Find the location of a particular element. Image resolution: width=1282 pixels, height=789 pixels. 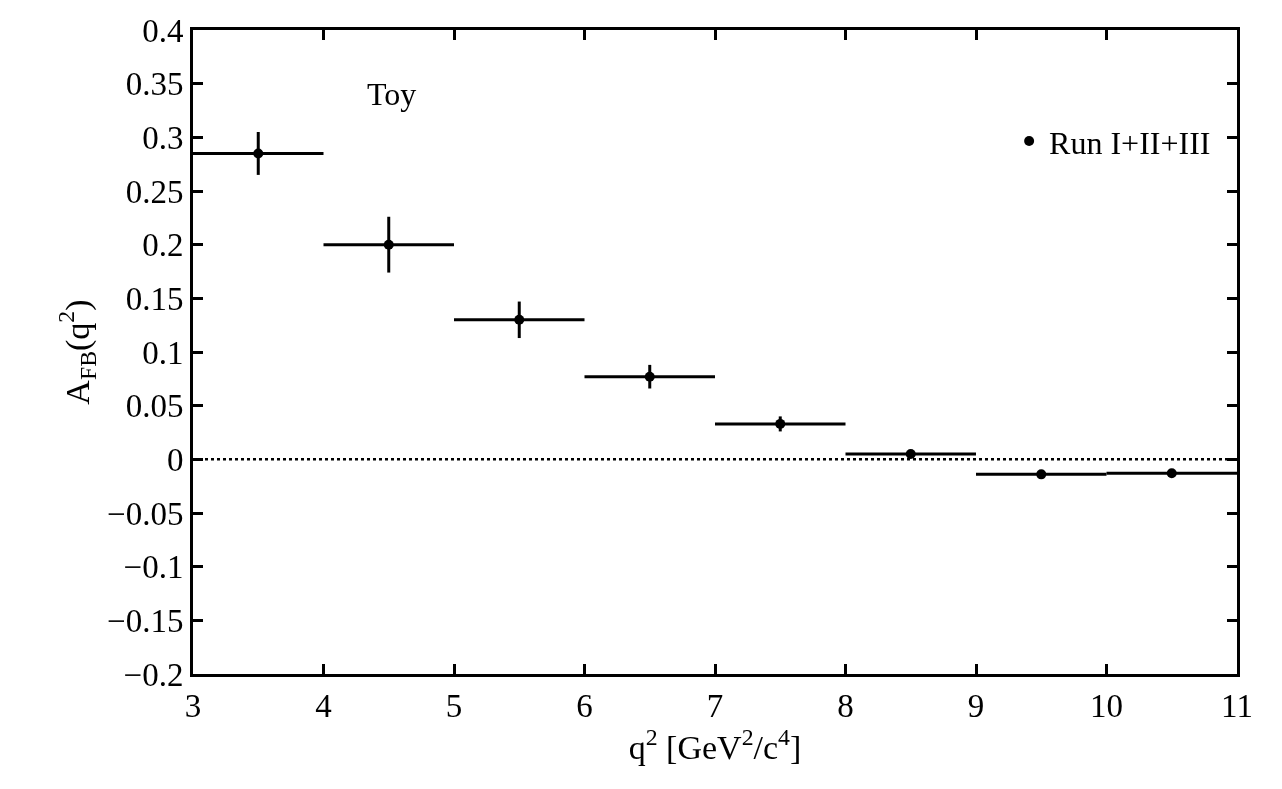

x-tick-label: 3 is located at coordinates (193, 705).